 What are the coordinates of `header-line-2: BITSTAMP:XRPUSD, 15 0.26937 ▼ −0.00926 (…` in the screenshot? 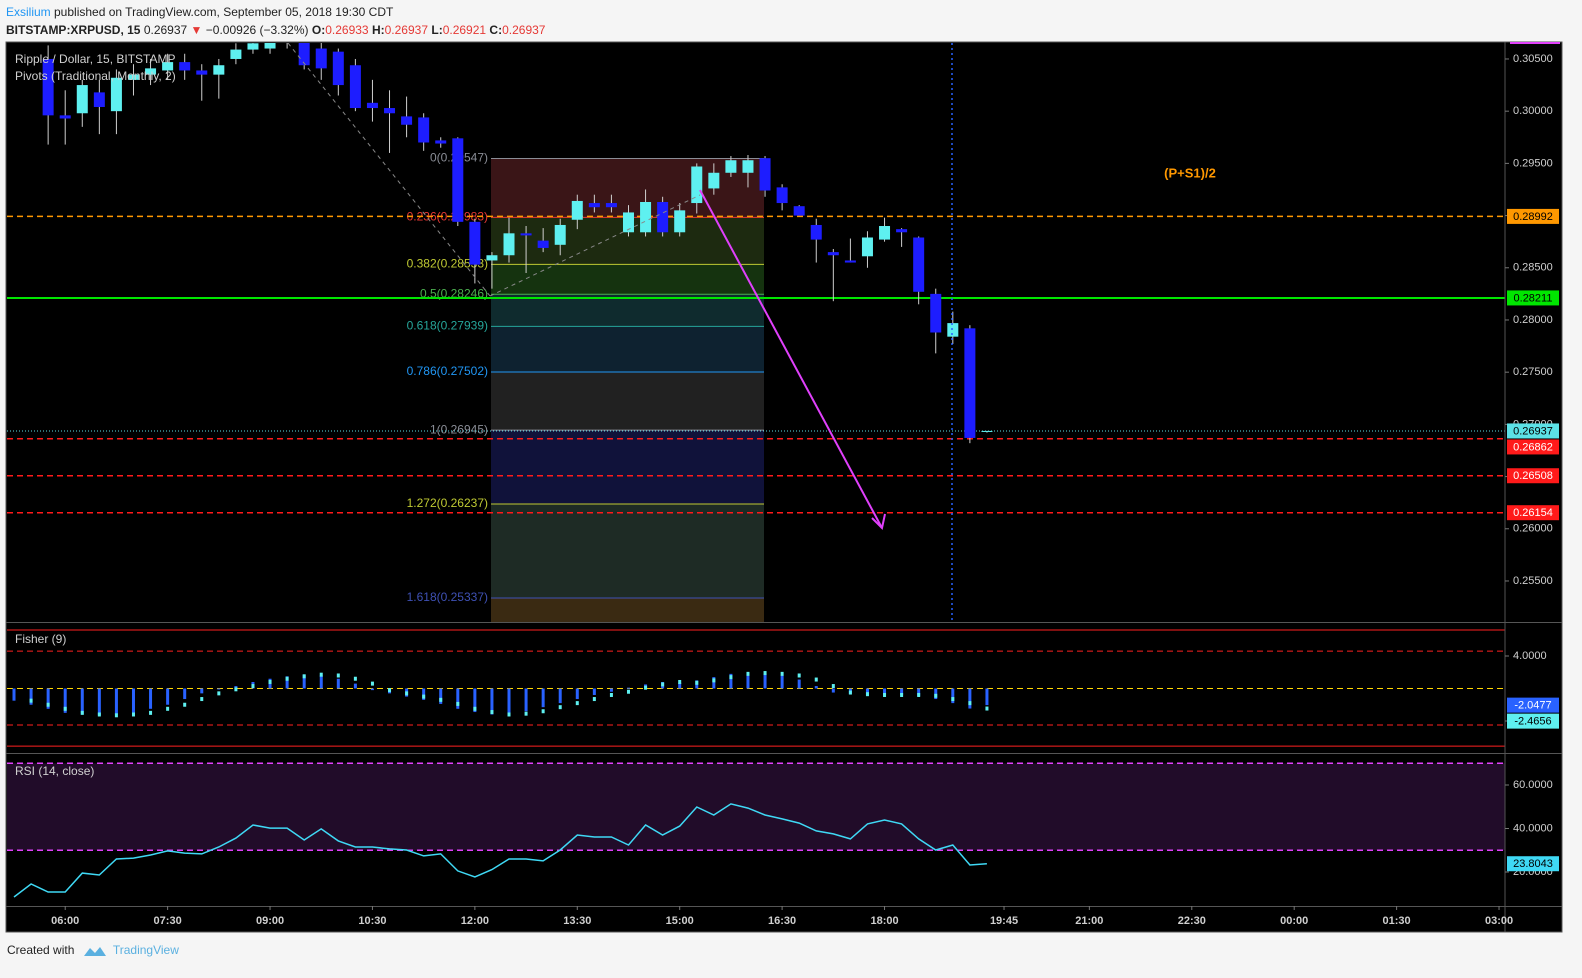 It's located at (275, 30).